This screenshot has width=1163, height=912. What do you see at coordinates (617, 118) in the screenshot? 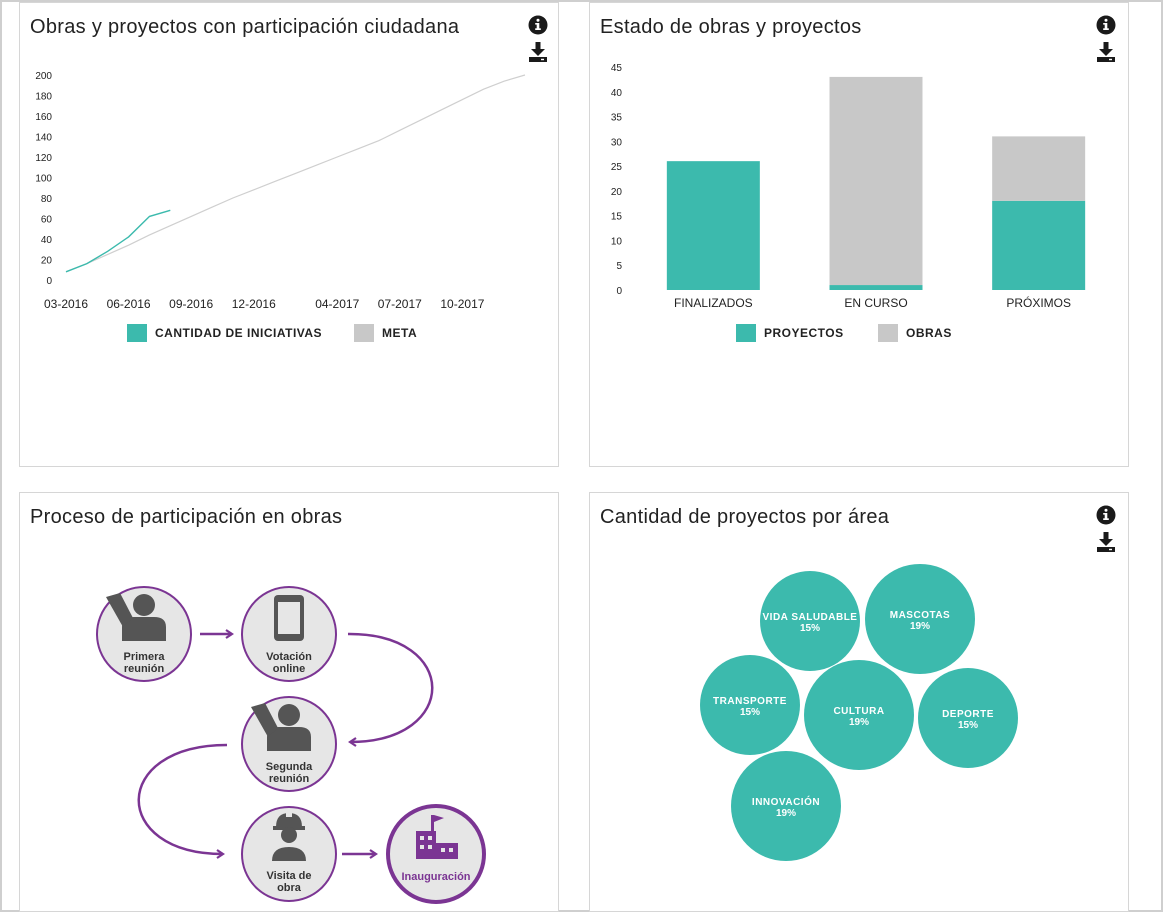
I see `y-tick-label: 35` at bounding box center [617, 118].